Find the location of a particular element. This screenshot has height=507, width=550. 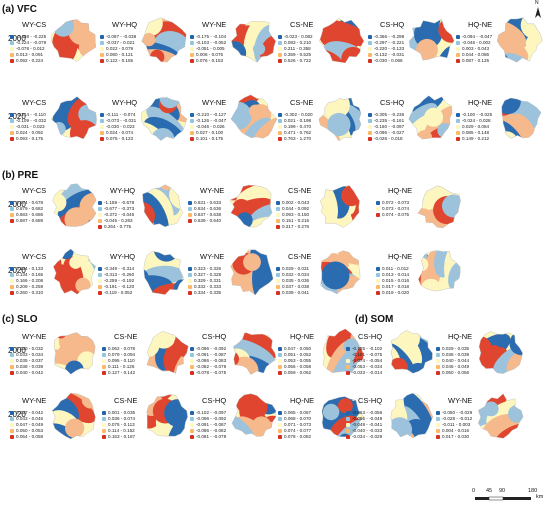

legend-item: 0.327 - 0.328 is located at coordinates (204, 275).